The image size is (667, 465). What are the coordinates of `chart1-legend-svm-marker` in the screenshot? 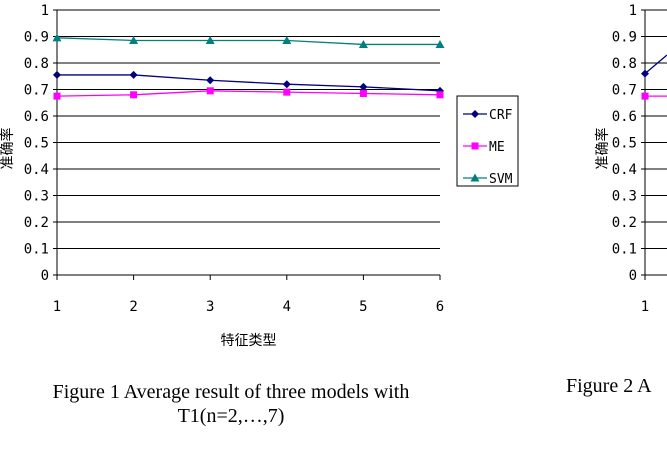 It's located at (475, 177).